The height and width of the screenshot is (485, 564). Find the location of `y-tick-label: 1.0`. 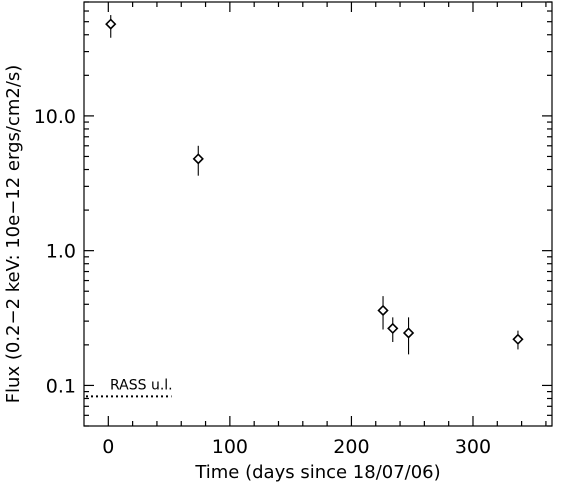

y-tick-label: 1.0 is located at coordinates (61, 252).